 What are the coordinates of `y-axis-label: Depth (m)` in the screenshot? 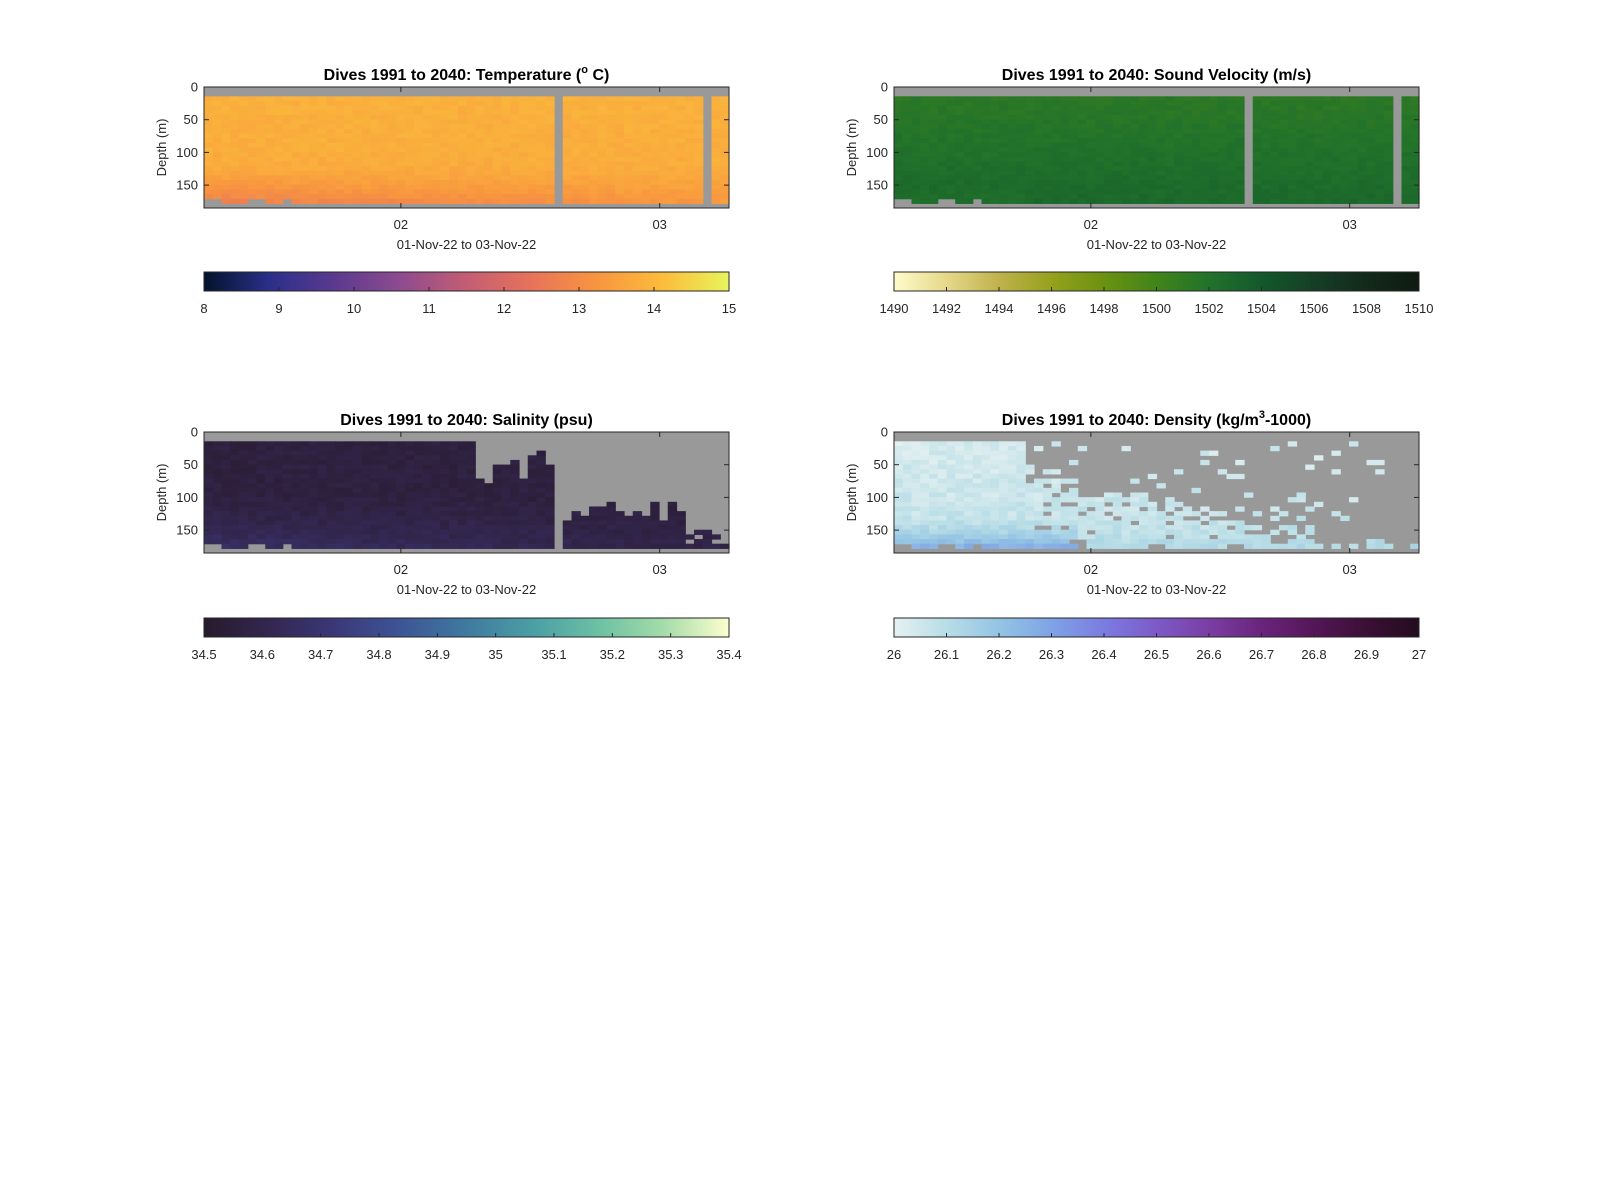 It's located at (851, 493).